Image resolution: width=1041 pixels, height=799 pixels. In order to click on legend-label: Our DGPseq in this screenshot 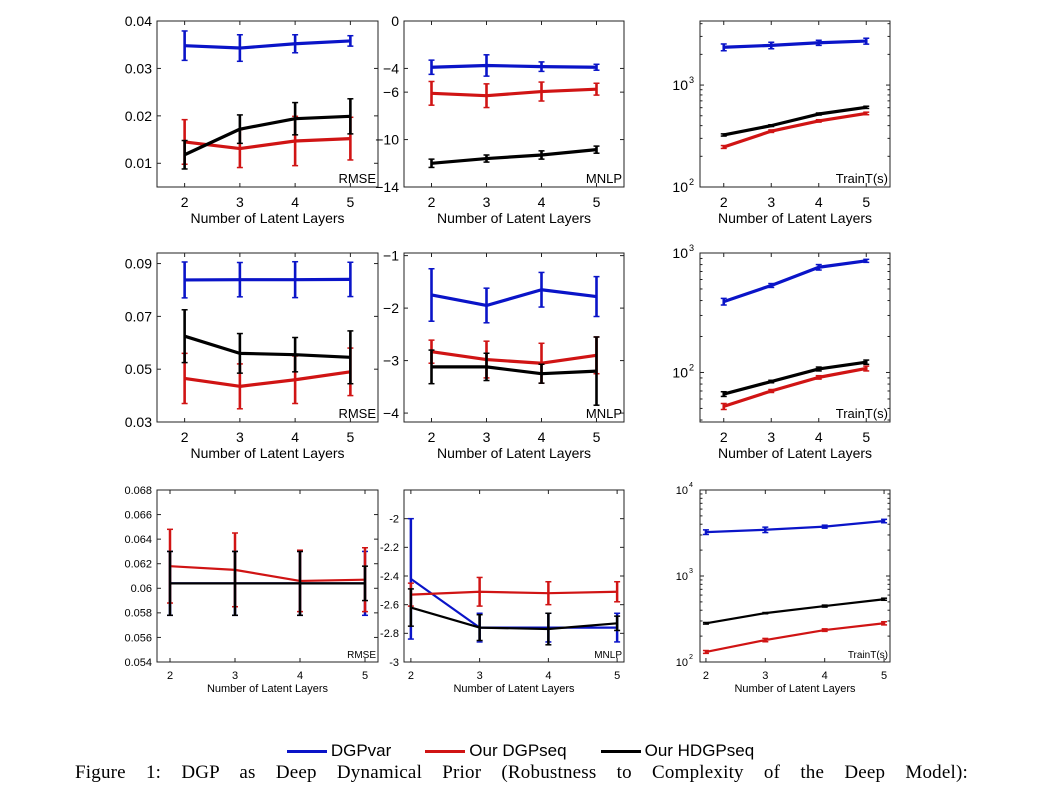, I will do `click(518, 750)`.